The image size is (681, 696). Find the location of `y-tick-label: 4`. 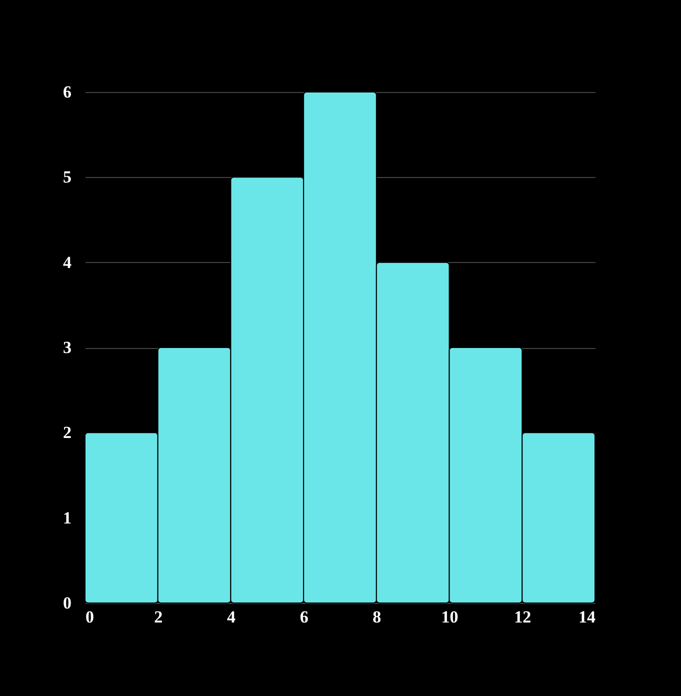

y-tick-label: 4 is located at coordinates (67, 262).